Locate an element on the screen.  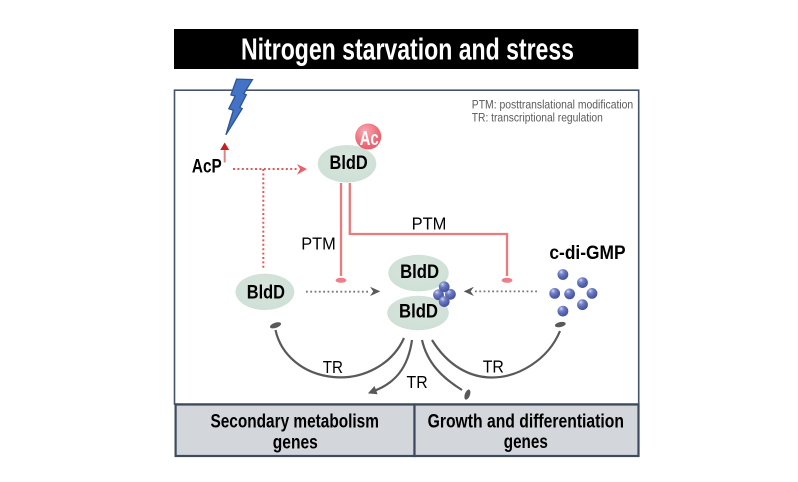
svg-text: TR: transcriptional regulation is located at coordinates (537, 117).